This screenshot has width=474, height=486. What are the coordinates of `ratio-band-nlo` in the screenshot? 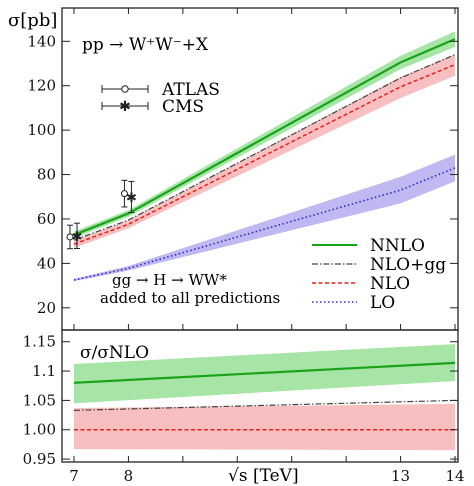 It's located at (264, 427).